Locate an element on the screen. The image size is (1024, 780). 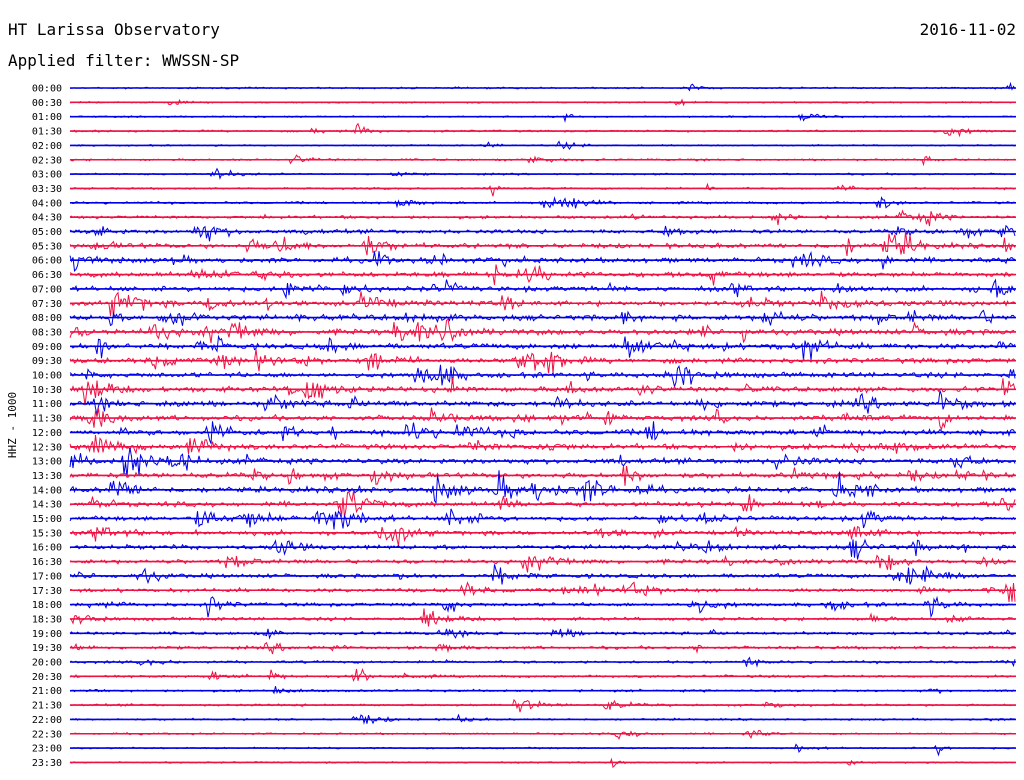
row-time-label: 09:00 is located at coordinates (47, 347).